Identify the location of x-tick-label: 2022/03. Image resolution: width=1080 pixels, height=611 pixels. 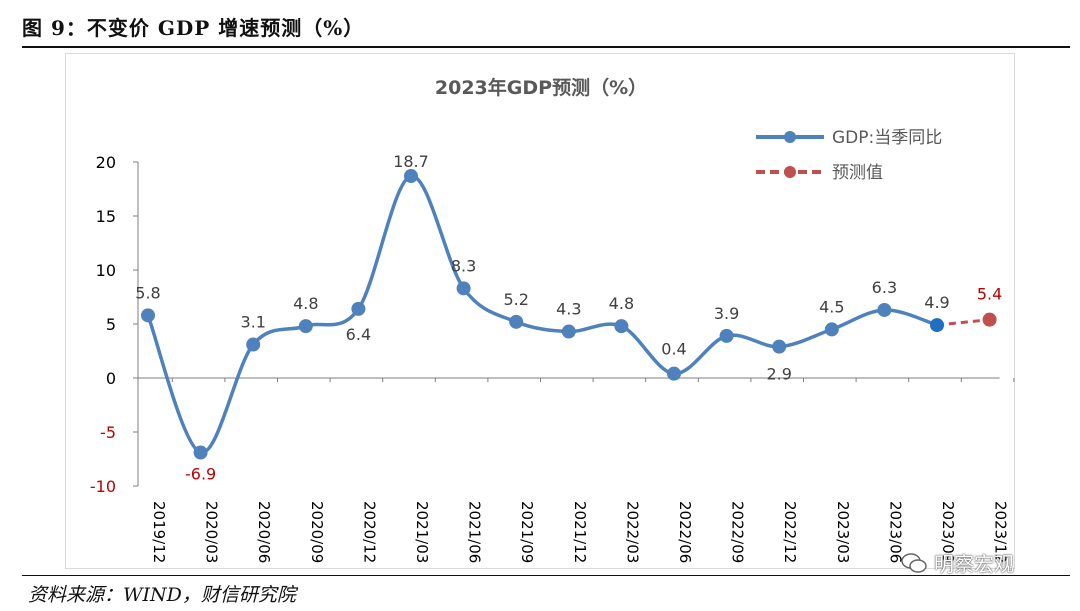
(632, 532).